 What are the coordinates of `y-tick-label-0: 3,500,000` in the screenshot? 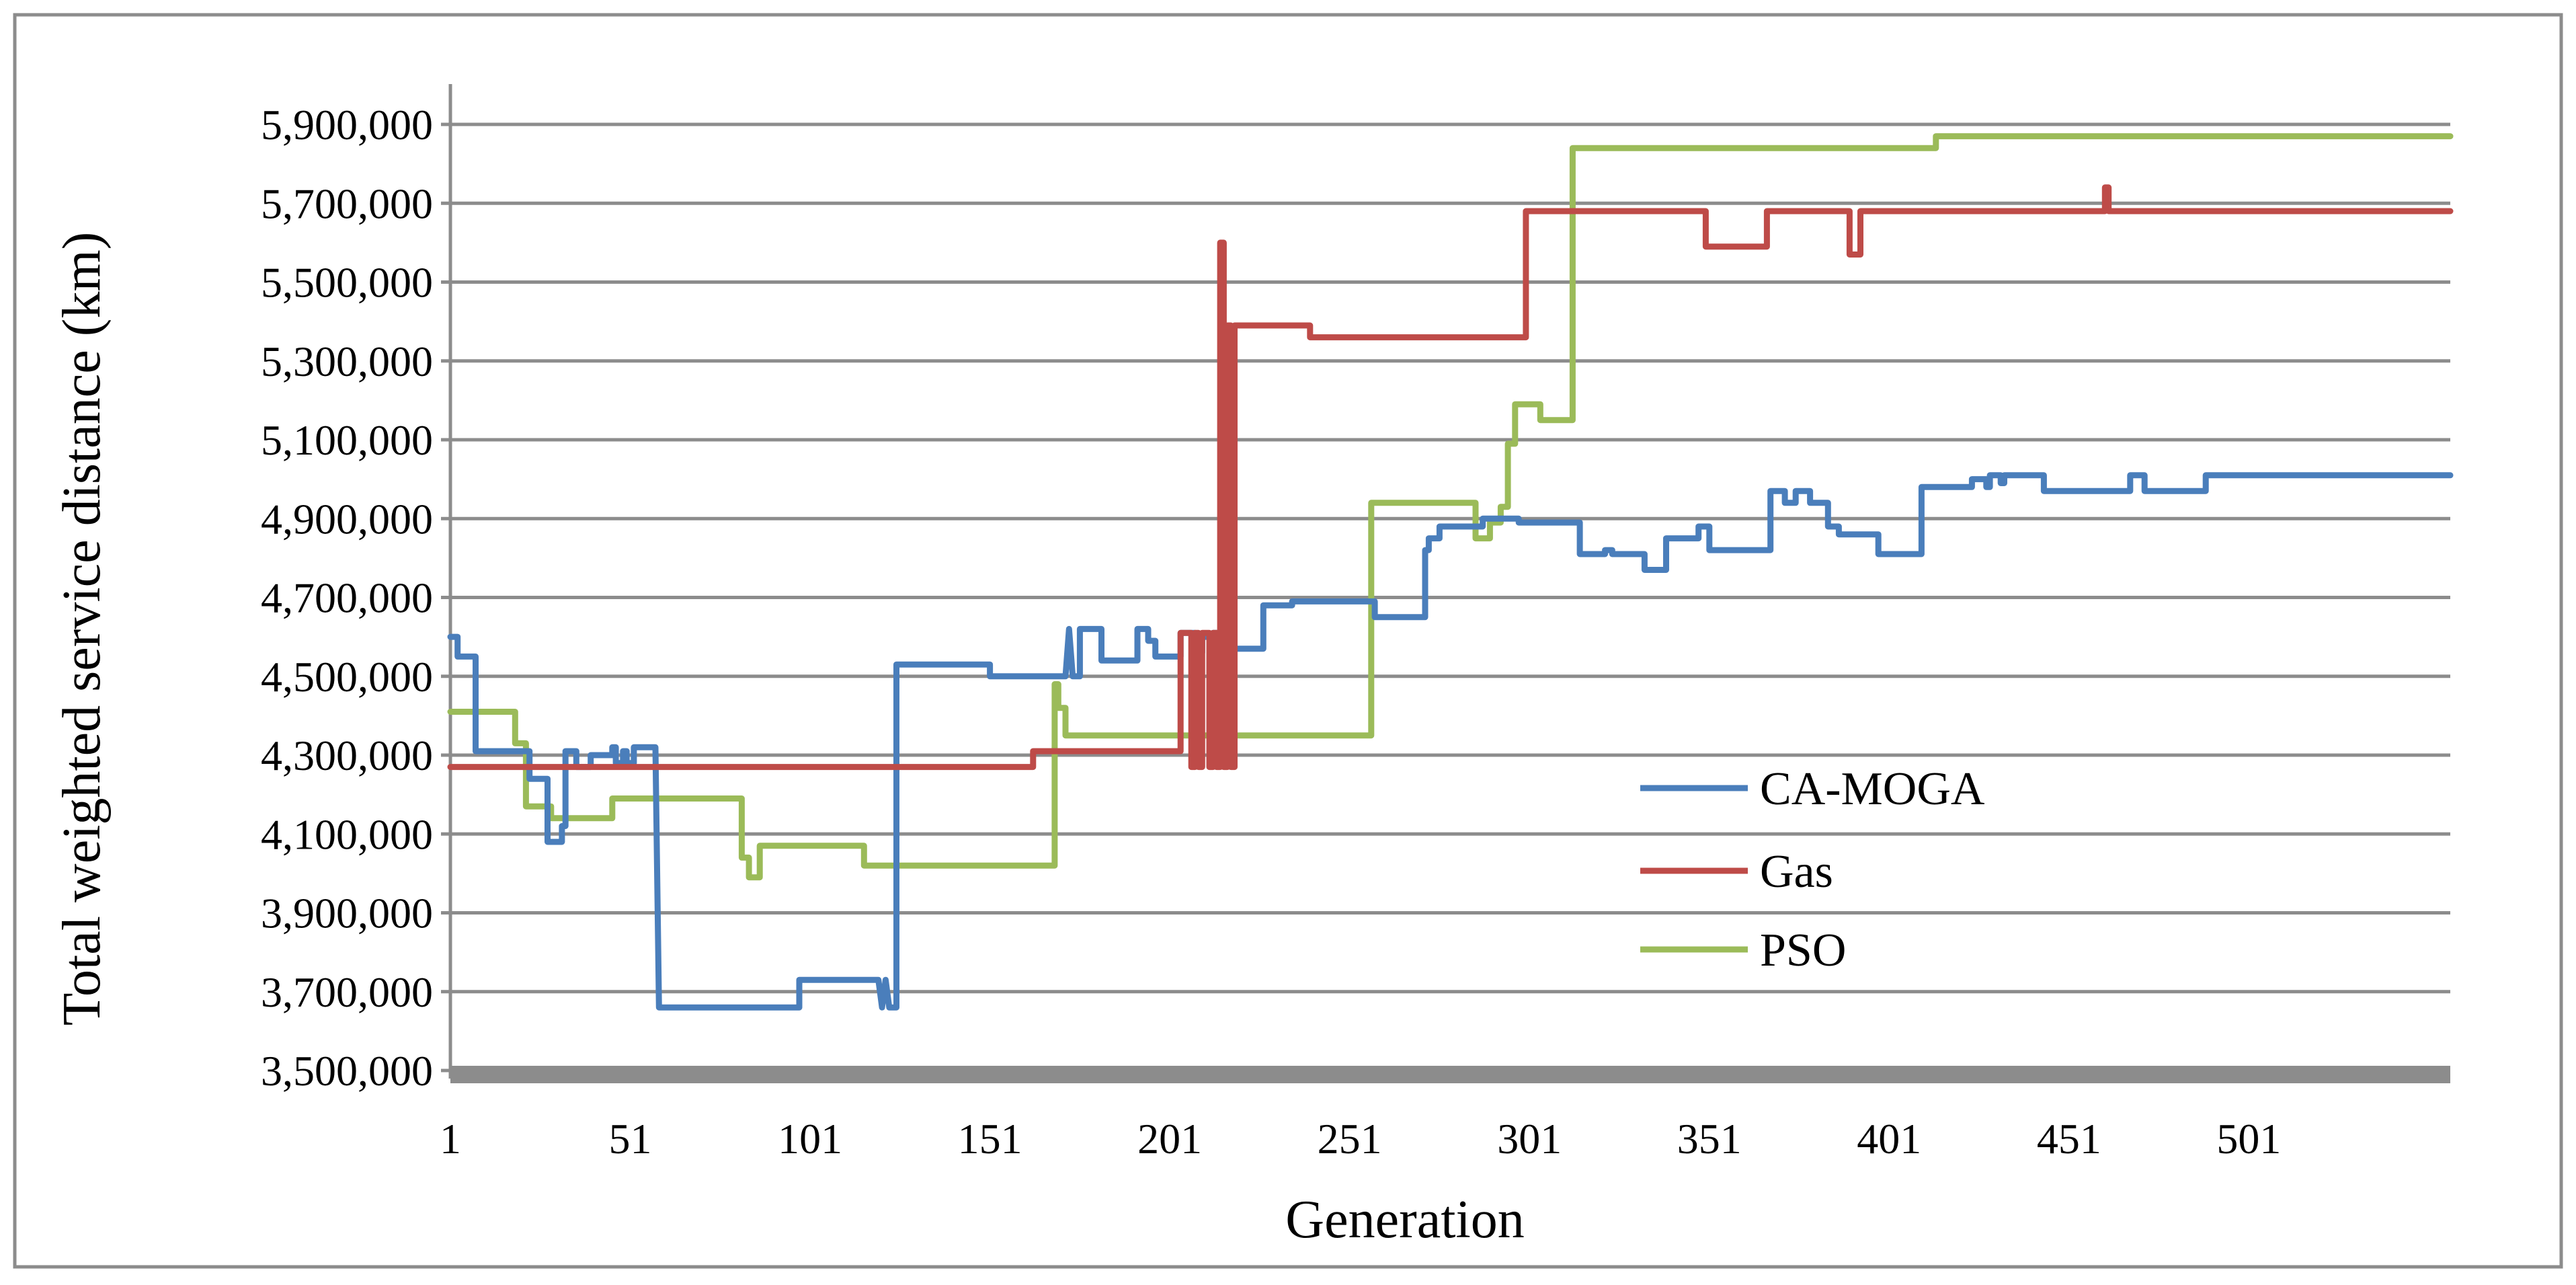 It's located at (347, 1071).